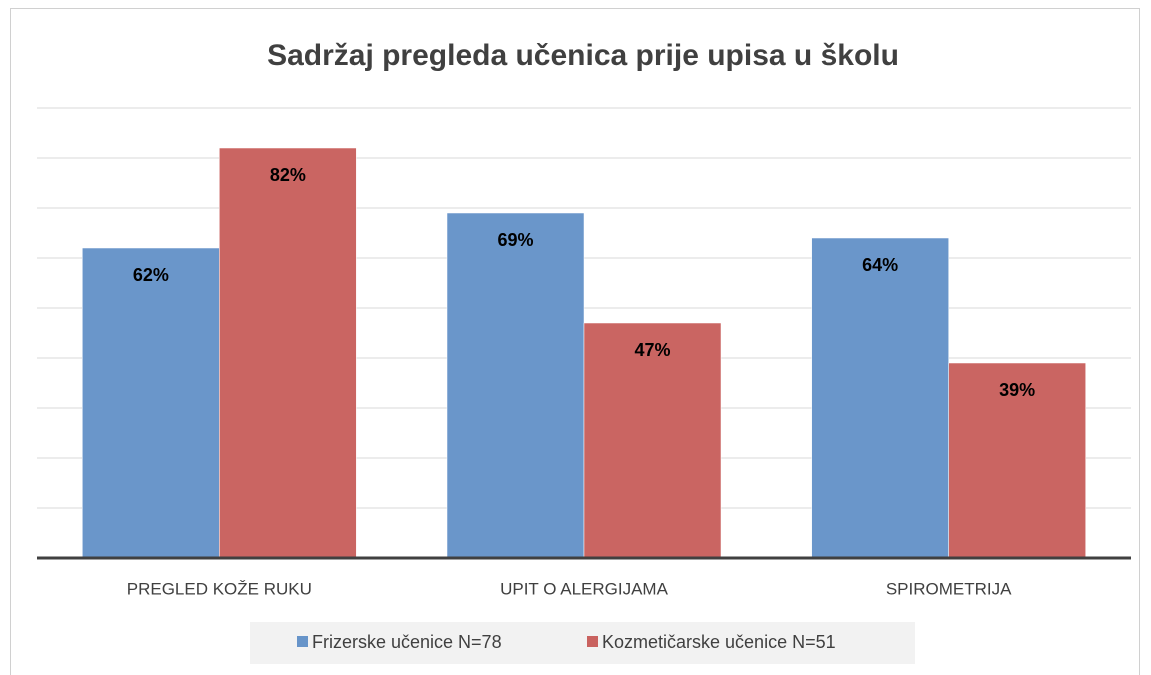  What do you see at coordinates (515, 240) in the screenshot?
I see `value-label: 69%` at bounding box center [515, 240].